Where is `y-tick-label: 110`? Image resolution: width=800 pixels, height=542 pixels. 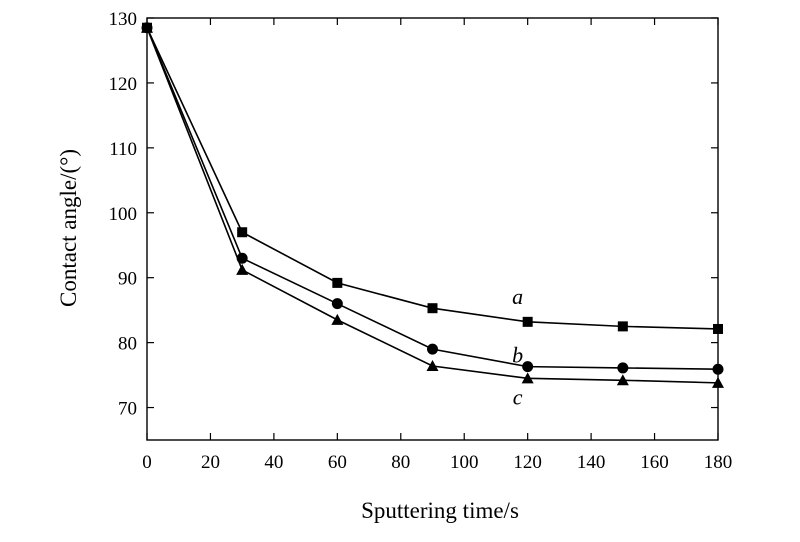 y-tick-label: 110 is located at coordinates (123, 149).